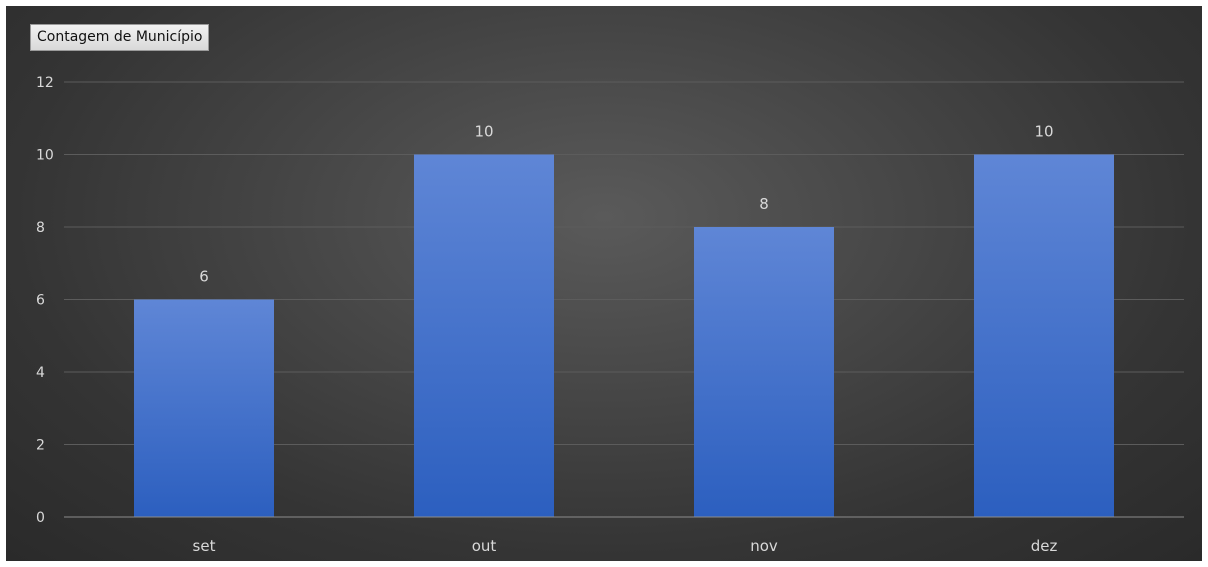 The width and height of the screenshot is (1208, 567). Describe the element at coordinates (204, 277) in the screenshot. I see `data-label: 6` at that location.